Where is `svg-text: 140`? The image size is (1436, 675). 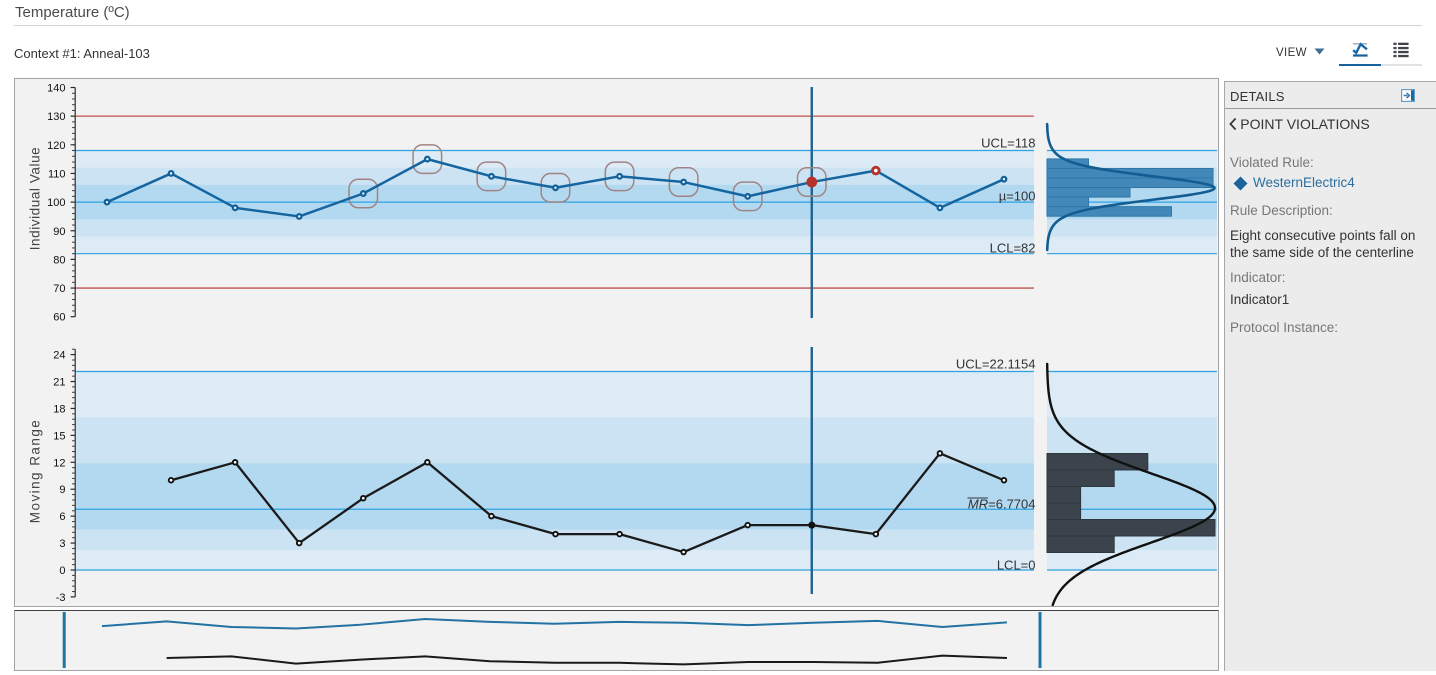 svg-text: 140 is located at coordinates (56, 89).